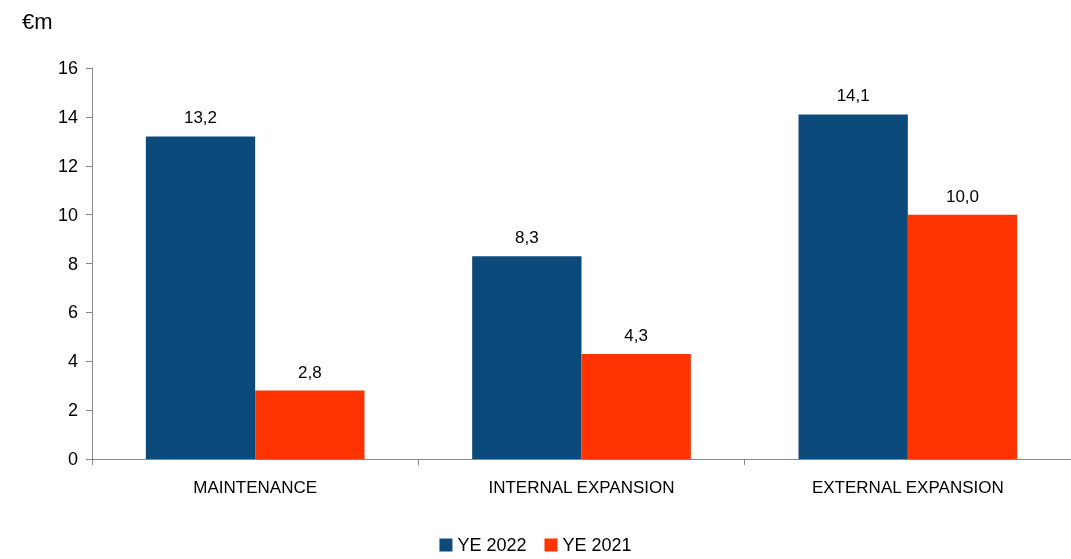 The height and width of the screenshot is (559, 1071). What do you see at coordinates (310, 372) in the screenshot?
I see `data-label: 2,8` at bounding box center [310, 372].